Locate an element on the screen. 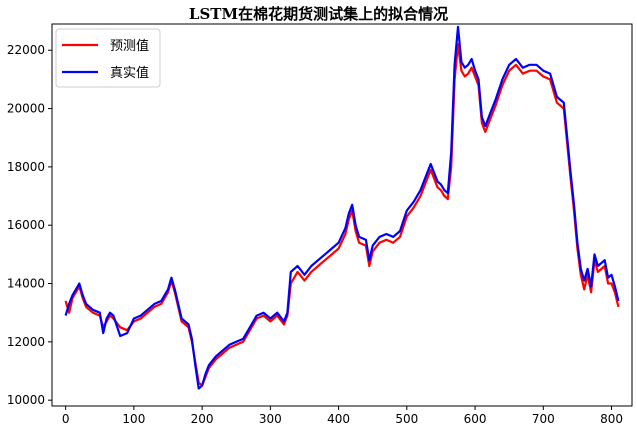 The image size is (637, 424). x-tick-label: 800 is located at coordinates (611, 418).